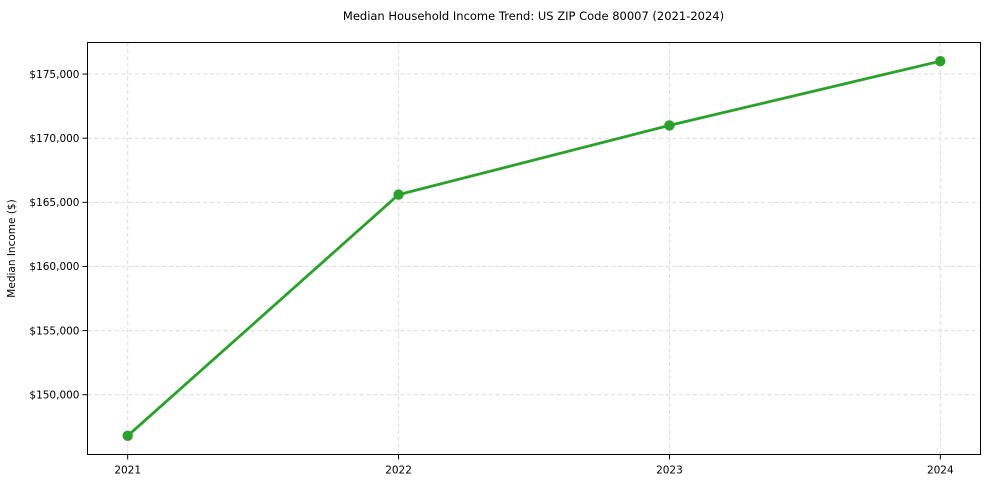 The image size is (989, 490). What do you see at coordinates (12, 248) in the screenshot?
I see `y-axis-label: Median Income ($)` at bounding box center [12, 248].